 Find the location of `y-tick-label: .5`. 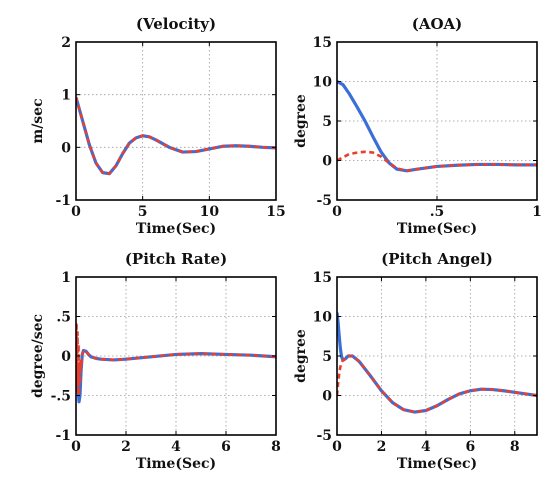

y-tick-label: .5 is located at coordinates (63, 318).